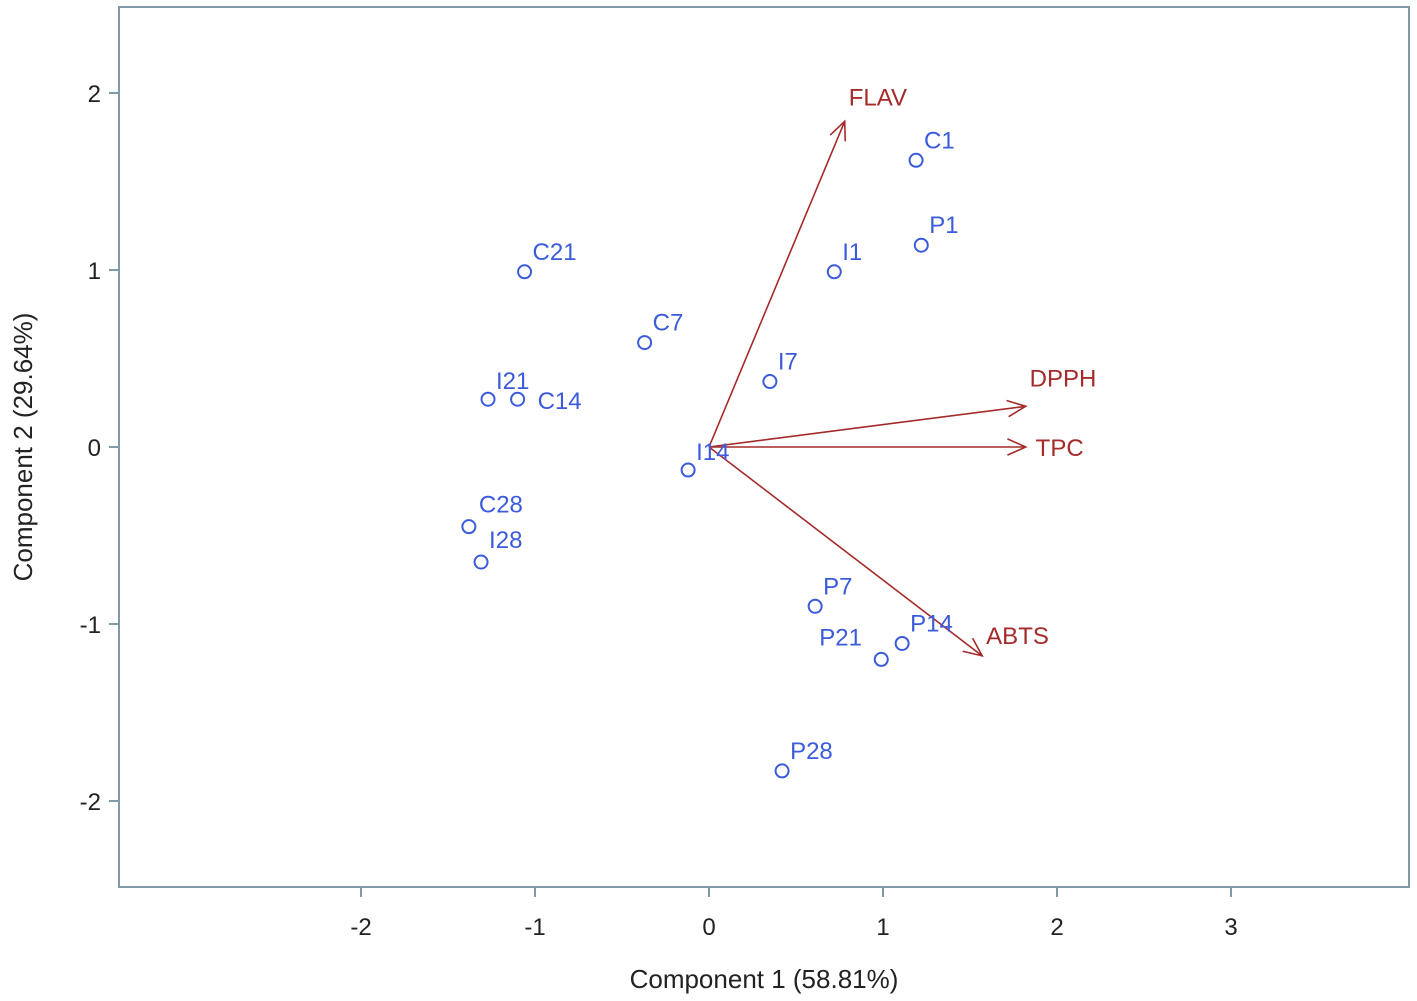 The width and height of the screenshot is (1417, 1001). I want to click on y-tick-label: 2, so click(94, 94).